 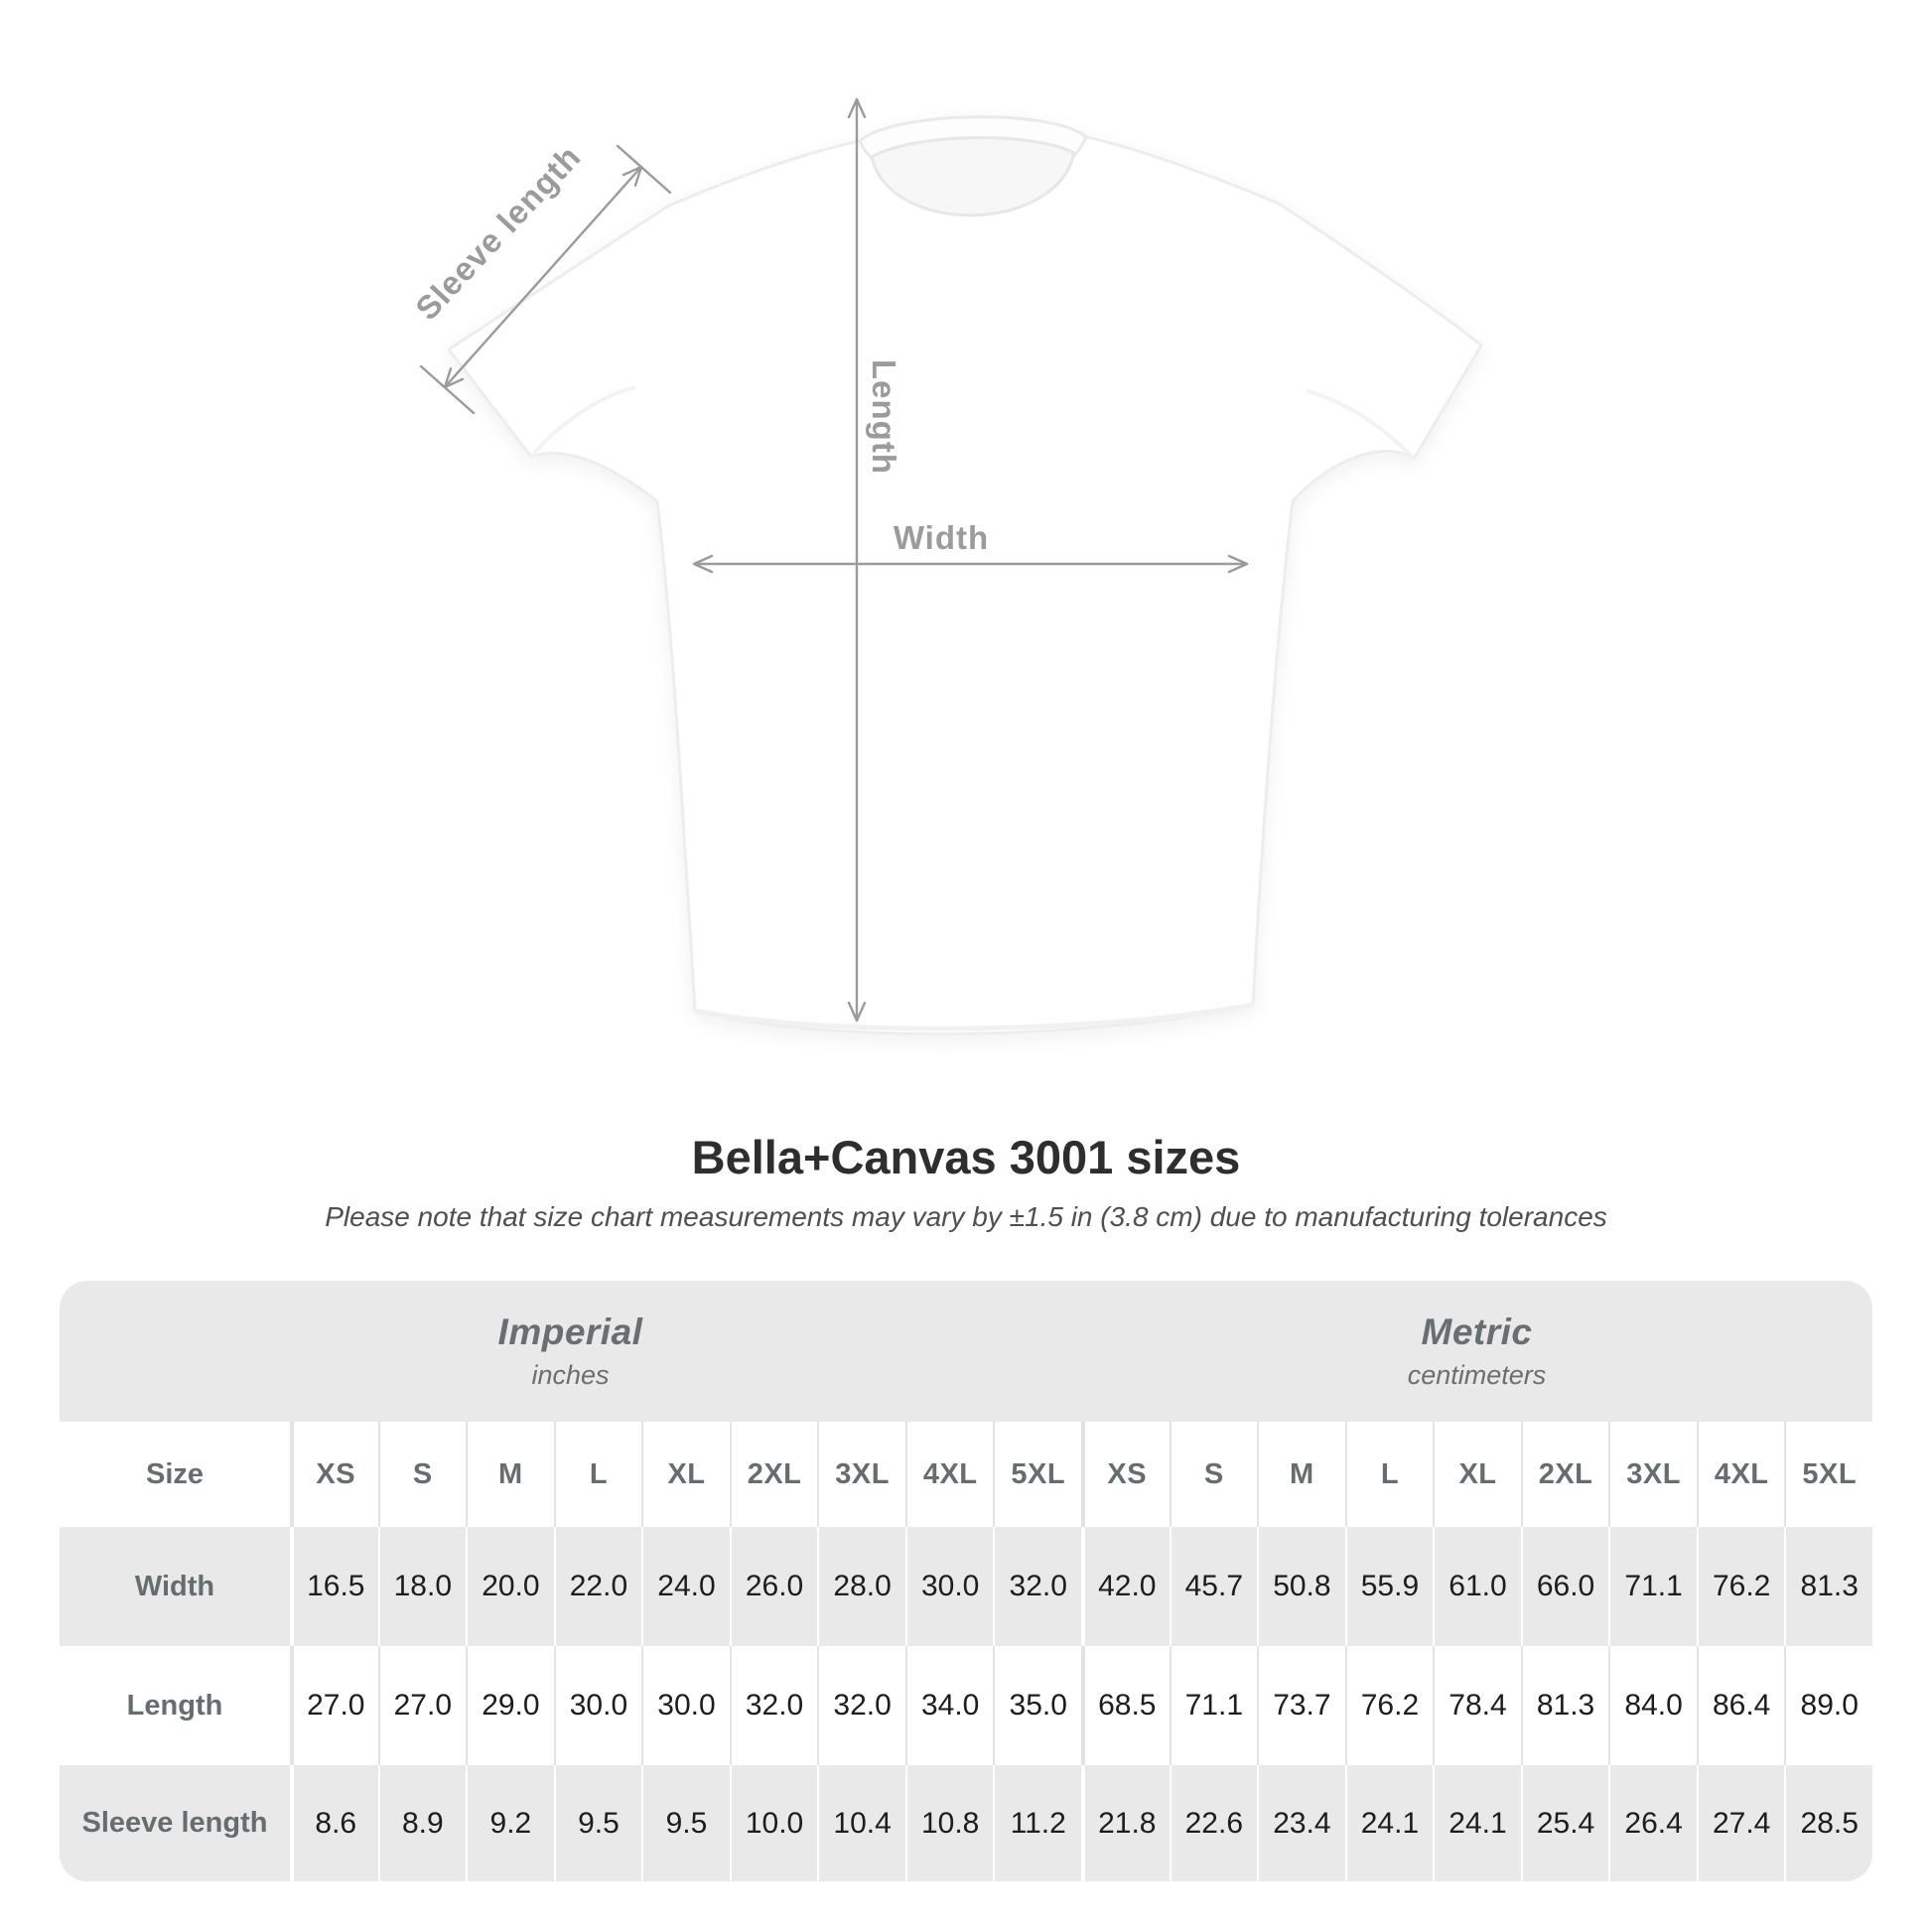 I want to click on cell-sleeve-length-imperial-m: 9.2, so click(x=510, y=1823).